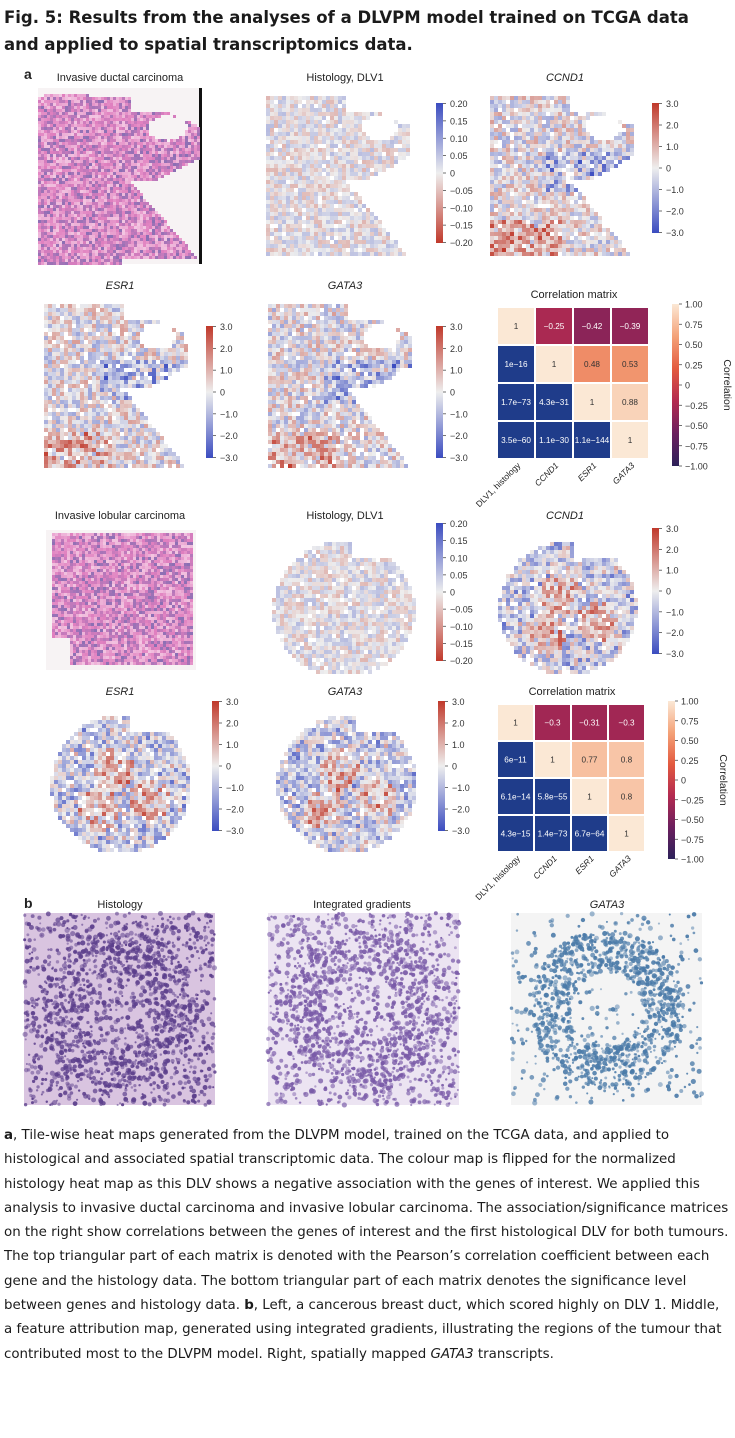 The image size is (735, 1438). I want to click on ilc-gata3-colorbar: 3.0 2.0 1.0 0 −1.0 −2.0 −3.0, so click(461, 766).